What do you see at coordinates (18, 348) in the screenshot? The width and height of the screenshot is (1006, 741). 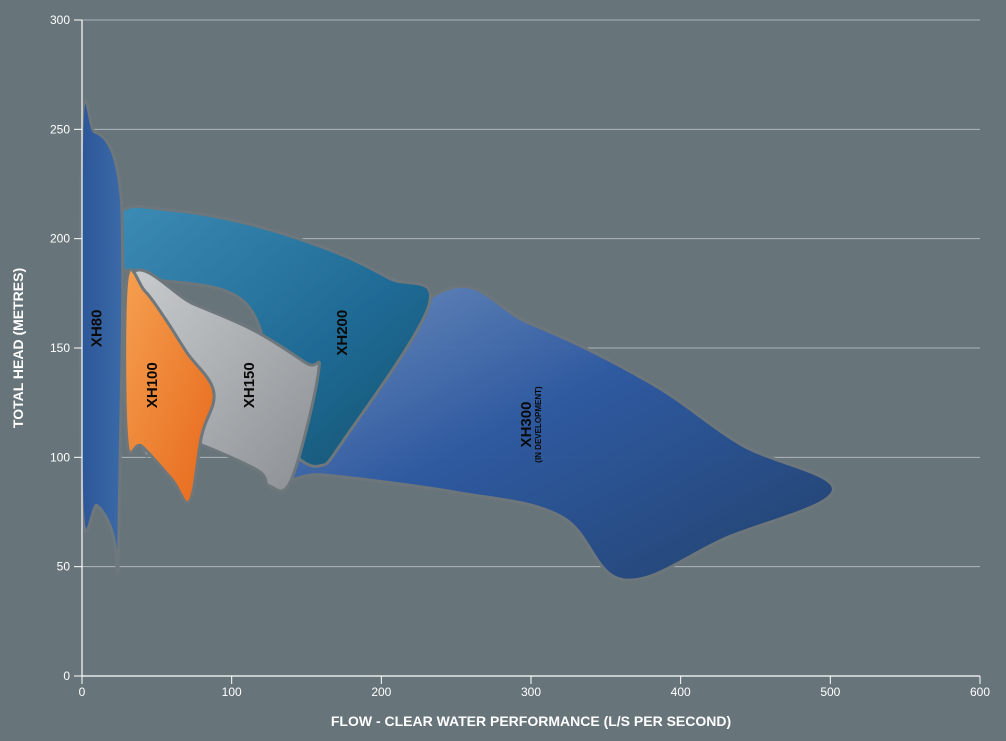 I see `y-axis-title: TOTAL HEAD (METRES)` at bounding box center [18, 348].